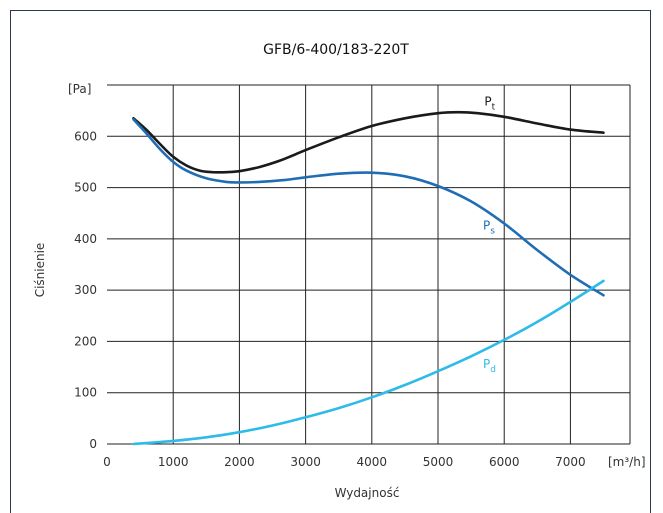 The height and width of the screenshot is (513, 663). What do you see at coordinates (489, 104) in the screenshot?
I see `series-label-Pt: Pt` at bounding box center [489, 104].